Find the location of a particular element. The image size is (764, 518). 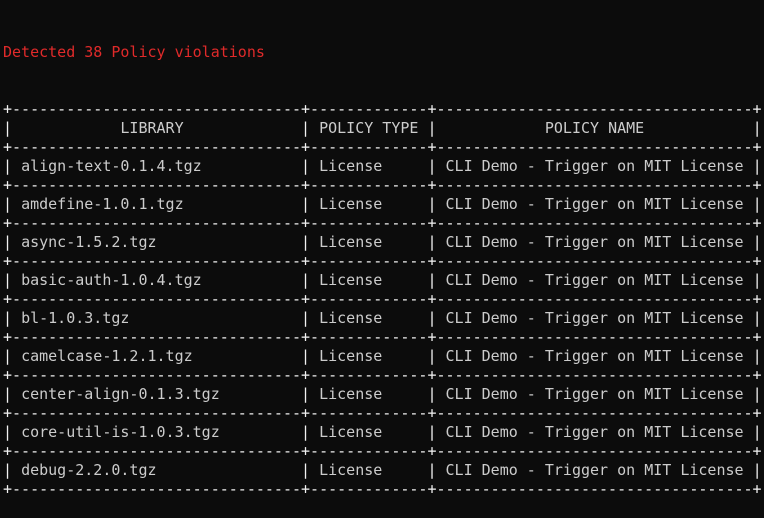

violations-summary: Detected 38 Policy violations is located at coordinates (134, 52).